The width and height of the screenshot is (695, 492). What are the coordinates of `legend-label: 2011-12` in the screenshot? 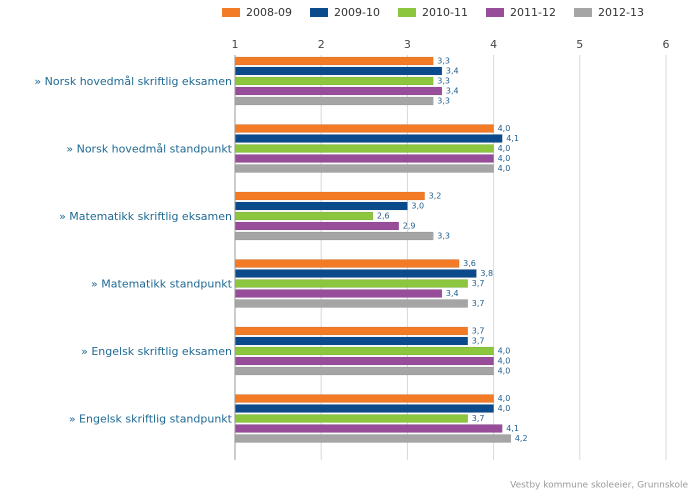 It's located at (533, 12).